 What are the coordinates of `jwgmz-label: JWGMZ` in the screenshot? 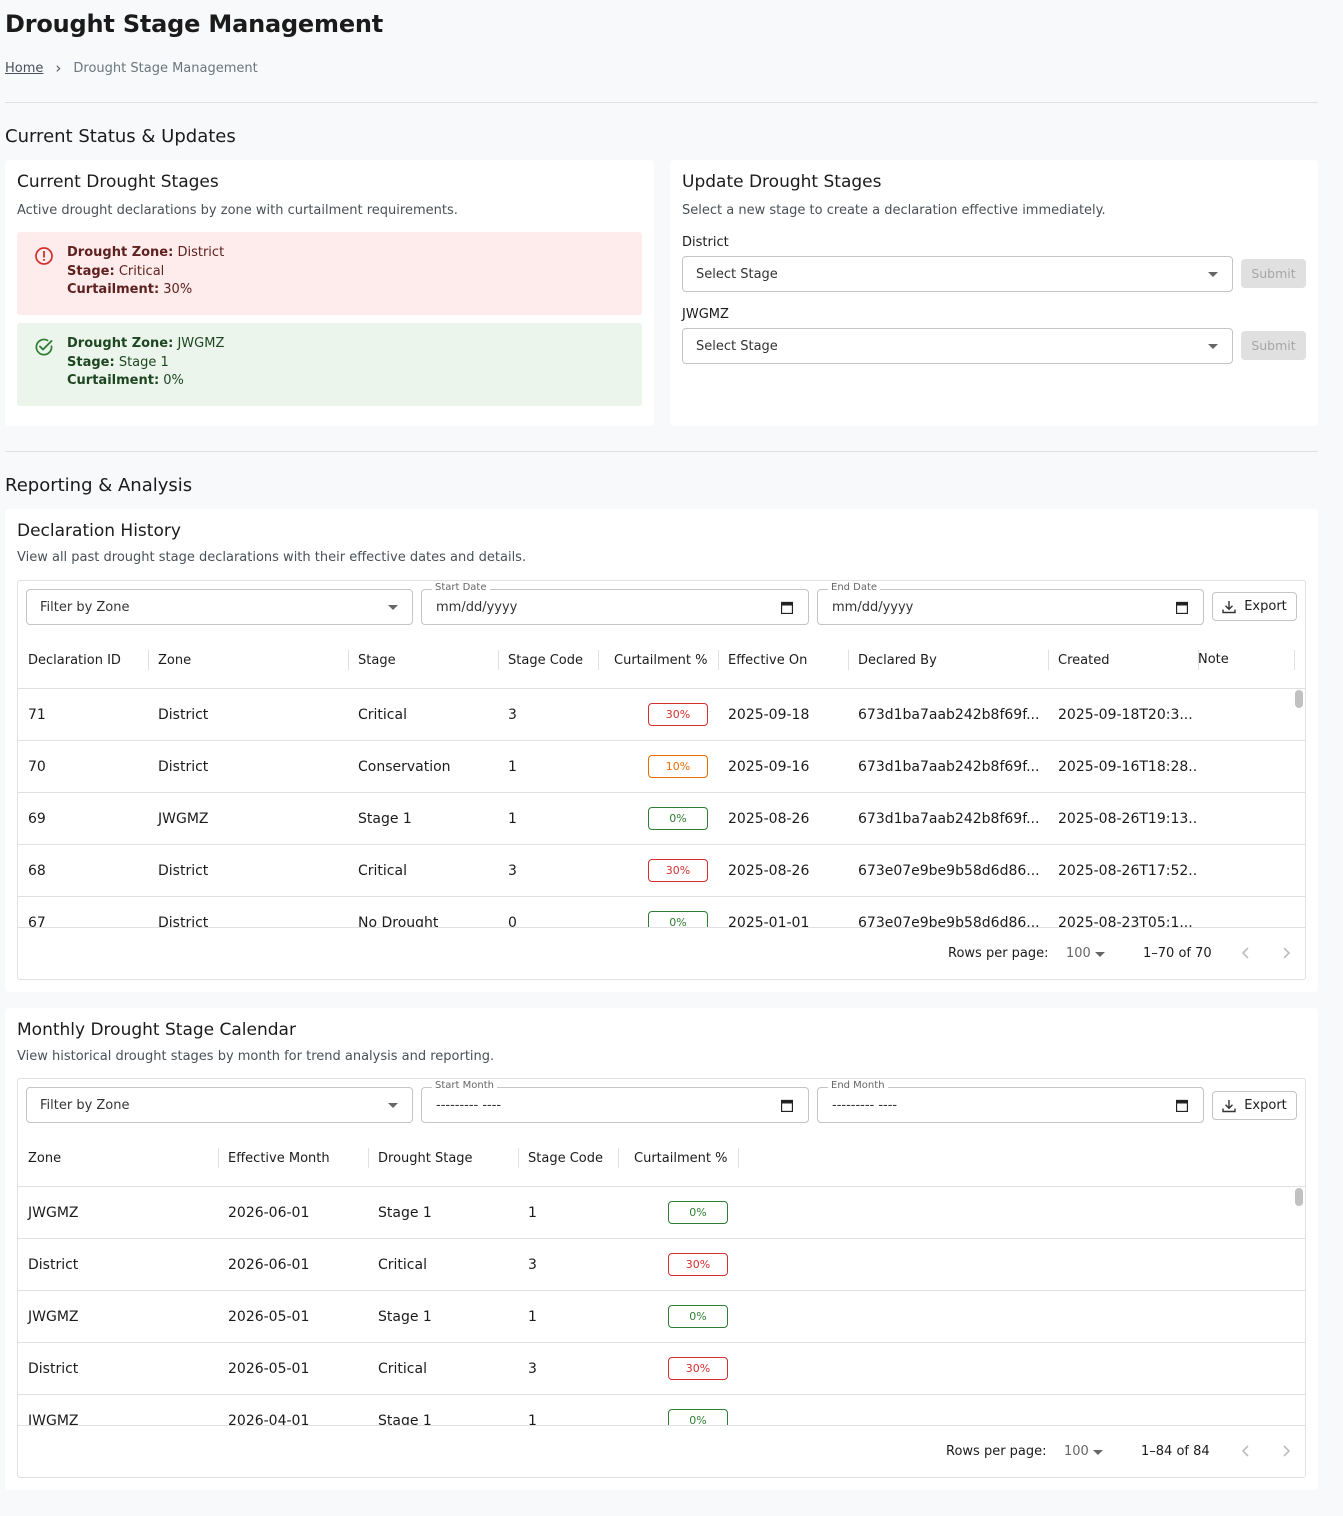 It's located at (705, 314).